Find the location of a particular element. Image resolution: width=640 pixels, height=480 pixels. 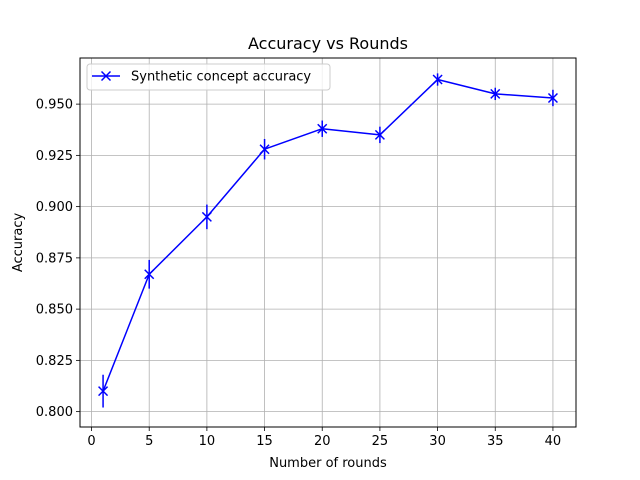

y-tick-label: 0.800 is located at coordinates (54, 412).